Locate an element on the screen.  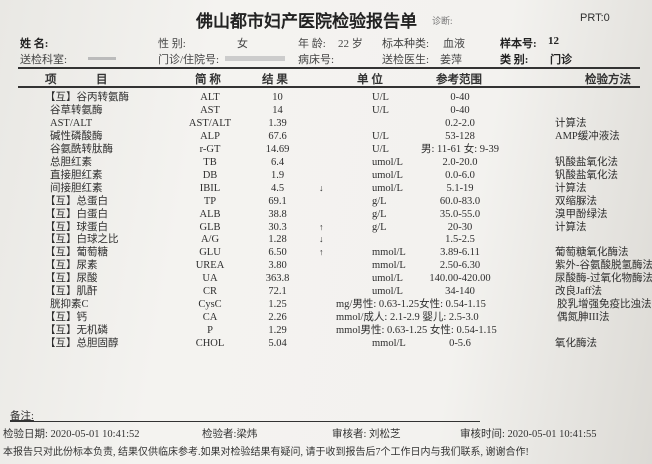
cell-unit: mmol/成人: 2.1-2.9 婴儿: 2.5-3.0 is located at coordinates (407, 318).